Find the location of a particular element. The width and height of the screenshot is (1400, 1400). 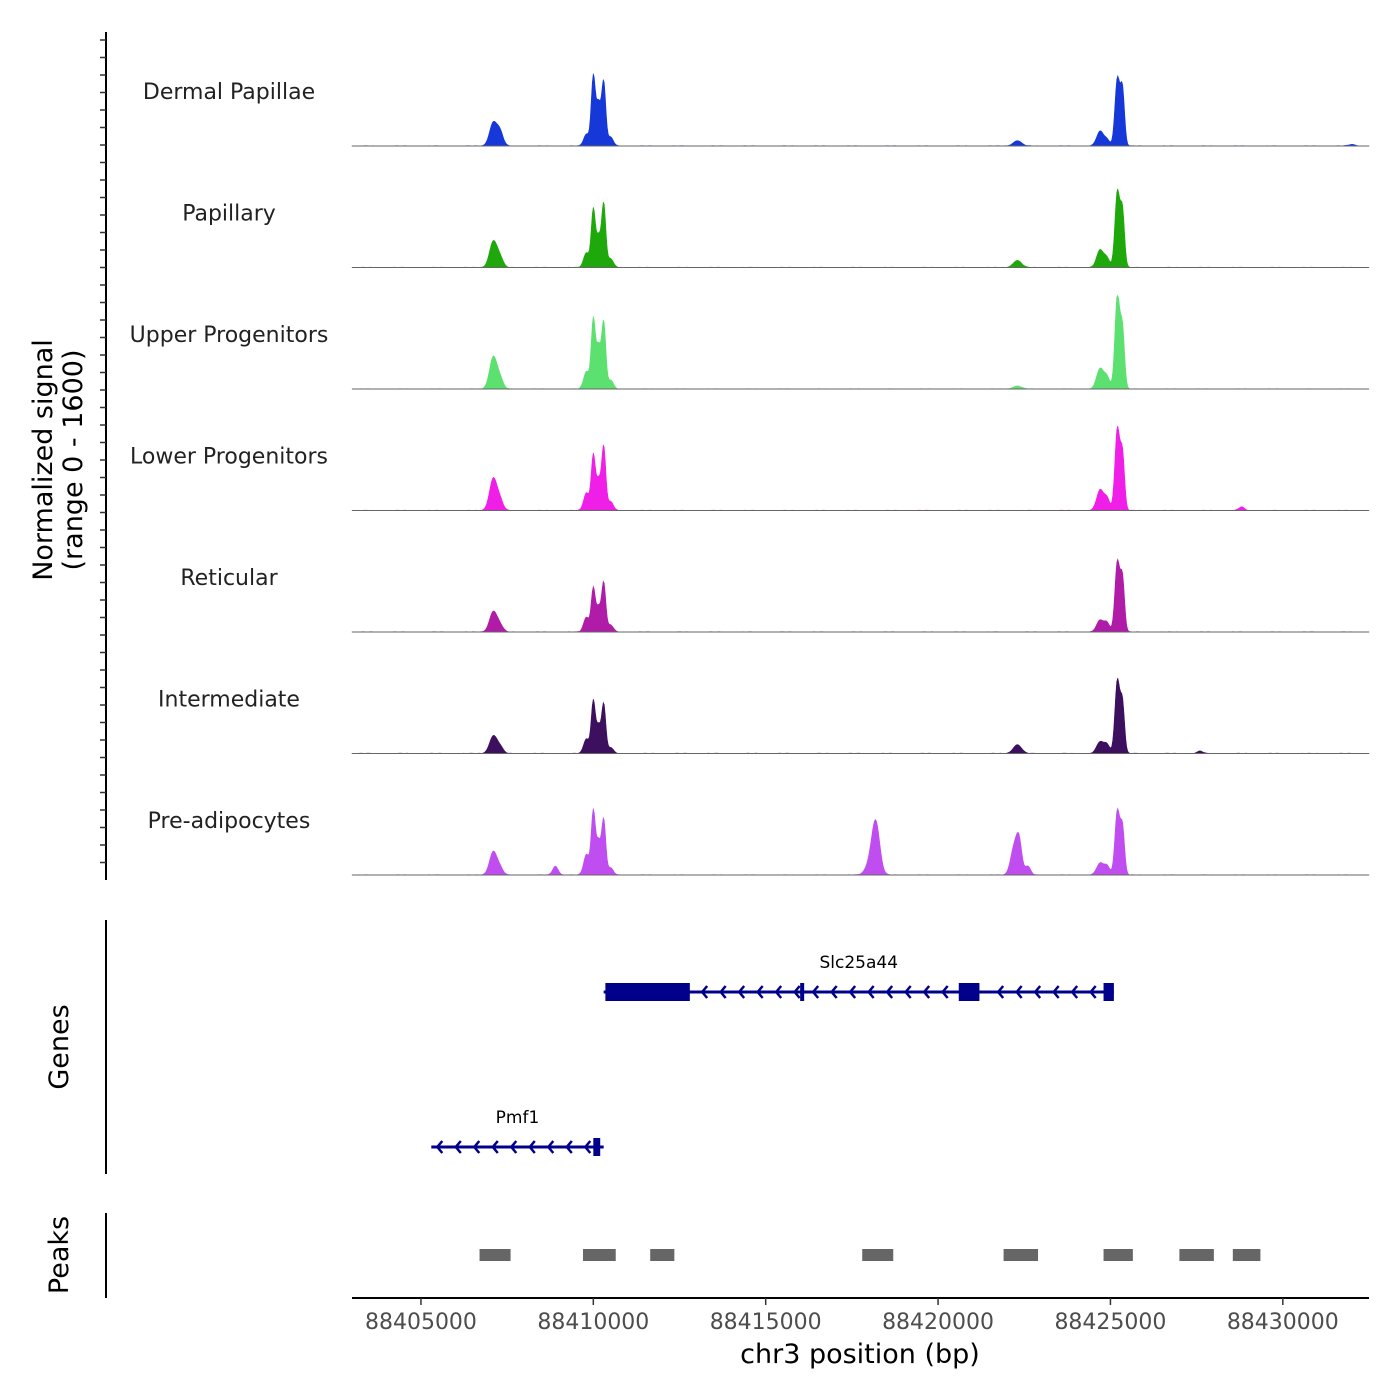

track-4: Reticular is located at coordinates (775, 595).